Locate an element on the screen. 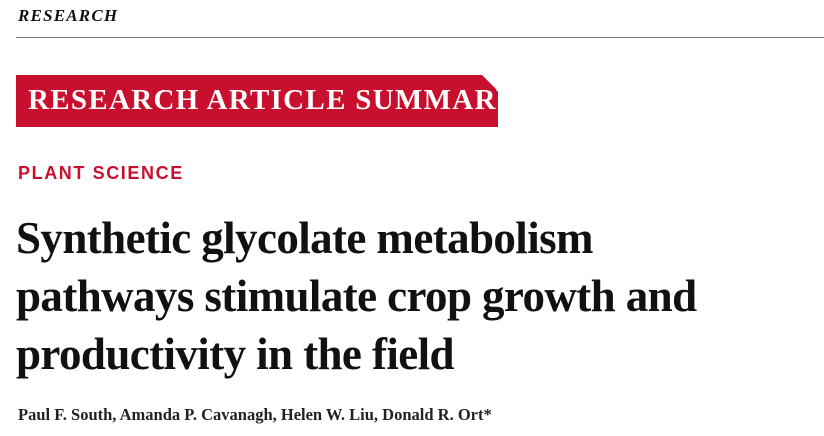 The image size is (824, 436). subject-category: PLANT SCIENCE is located at coordinates (101, 173).